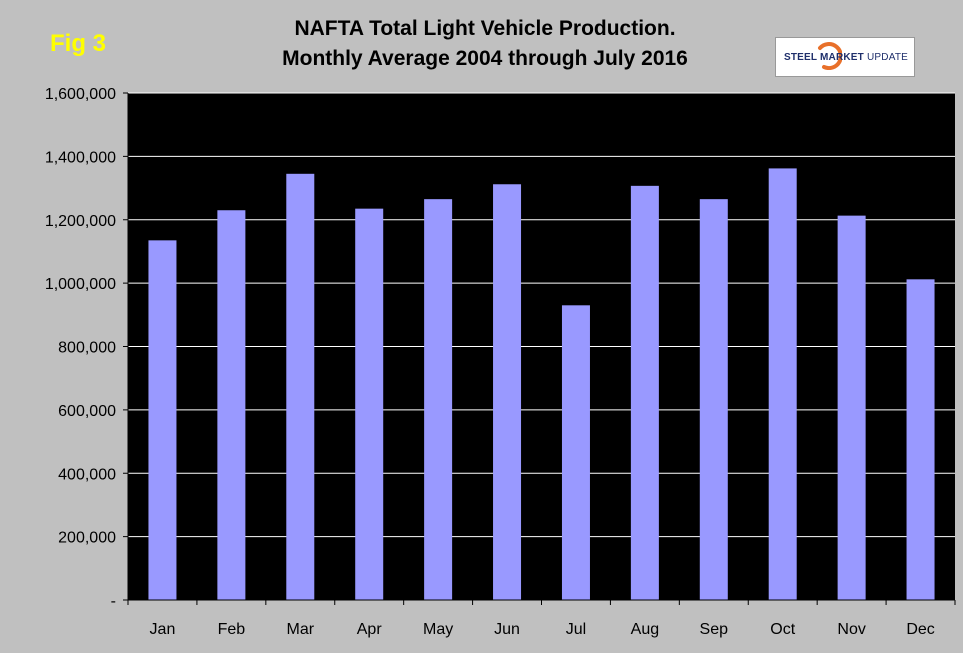 Image resolution: width=963 pixels, height=653 pixels. What do you see at coordinates (575, 452) in the screenshot?
I see `bar-jul` at bounding box center [575, 452].